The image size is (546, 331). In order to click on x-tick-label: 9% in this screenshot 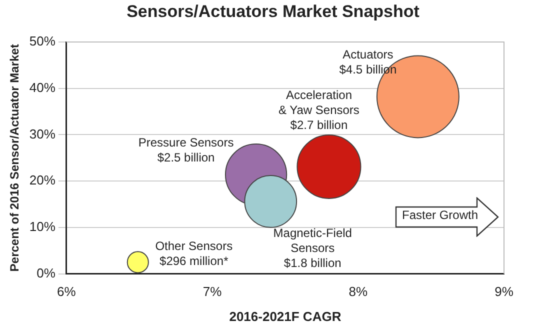, I will do `click(504, 292)`.